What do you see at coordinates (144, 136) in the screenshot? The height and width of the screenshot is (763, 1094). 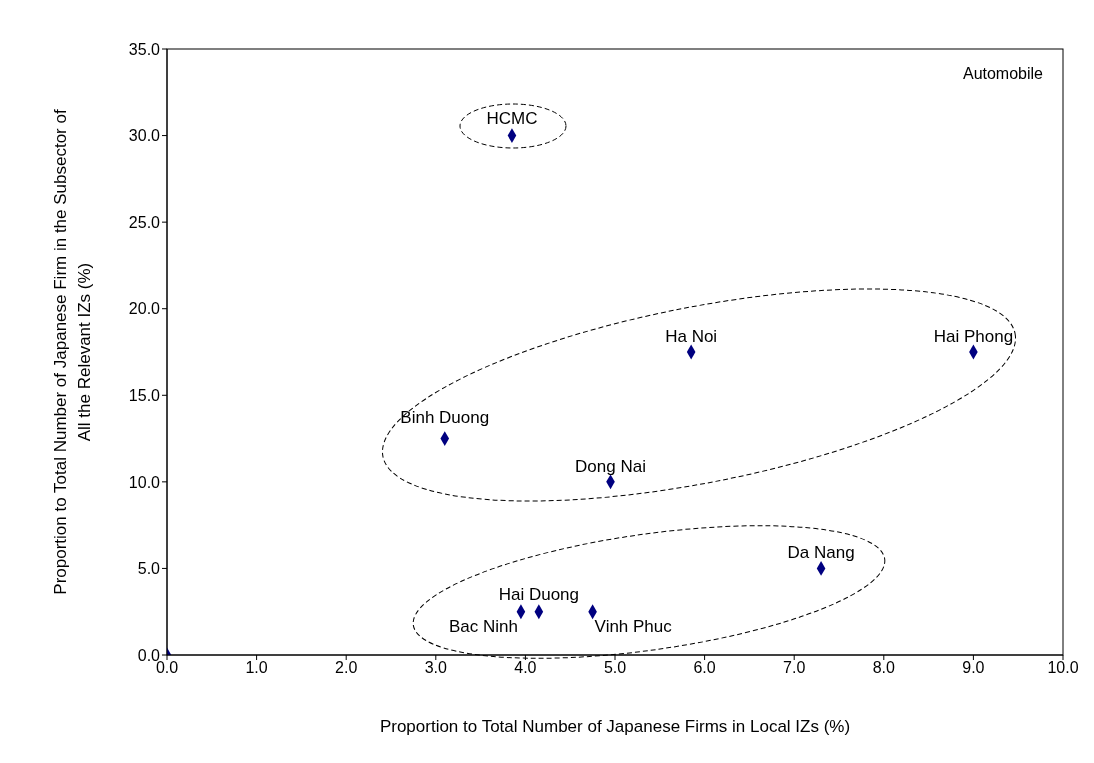 I see `y-tick-label: 30.0` at bounding box center [144, 136].